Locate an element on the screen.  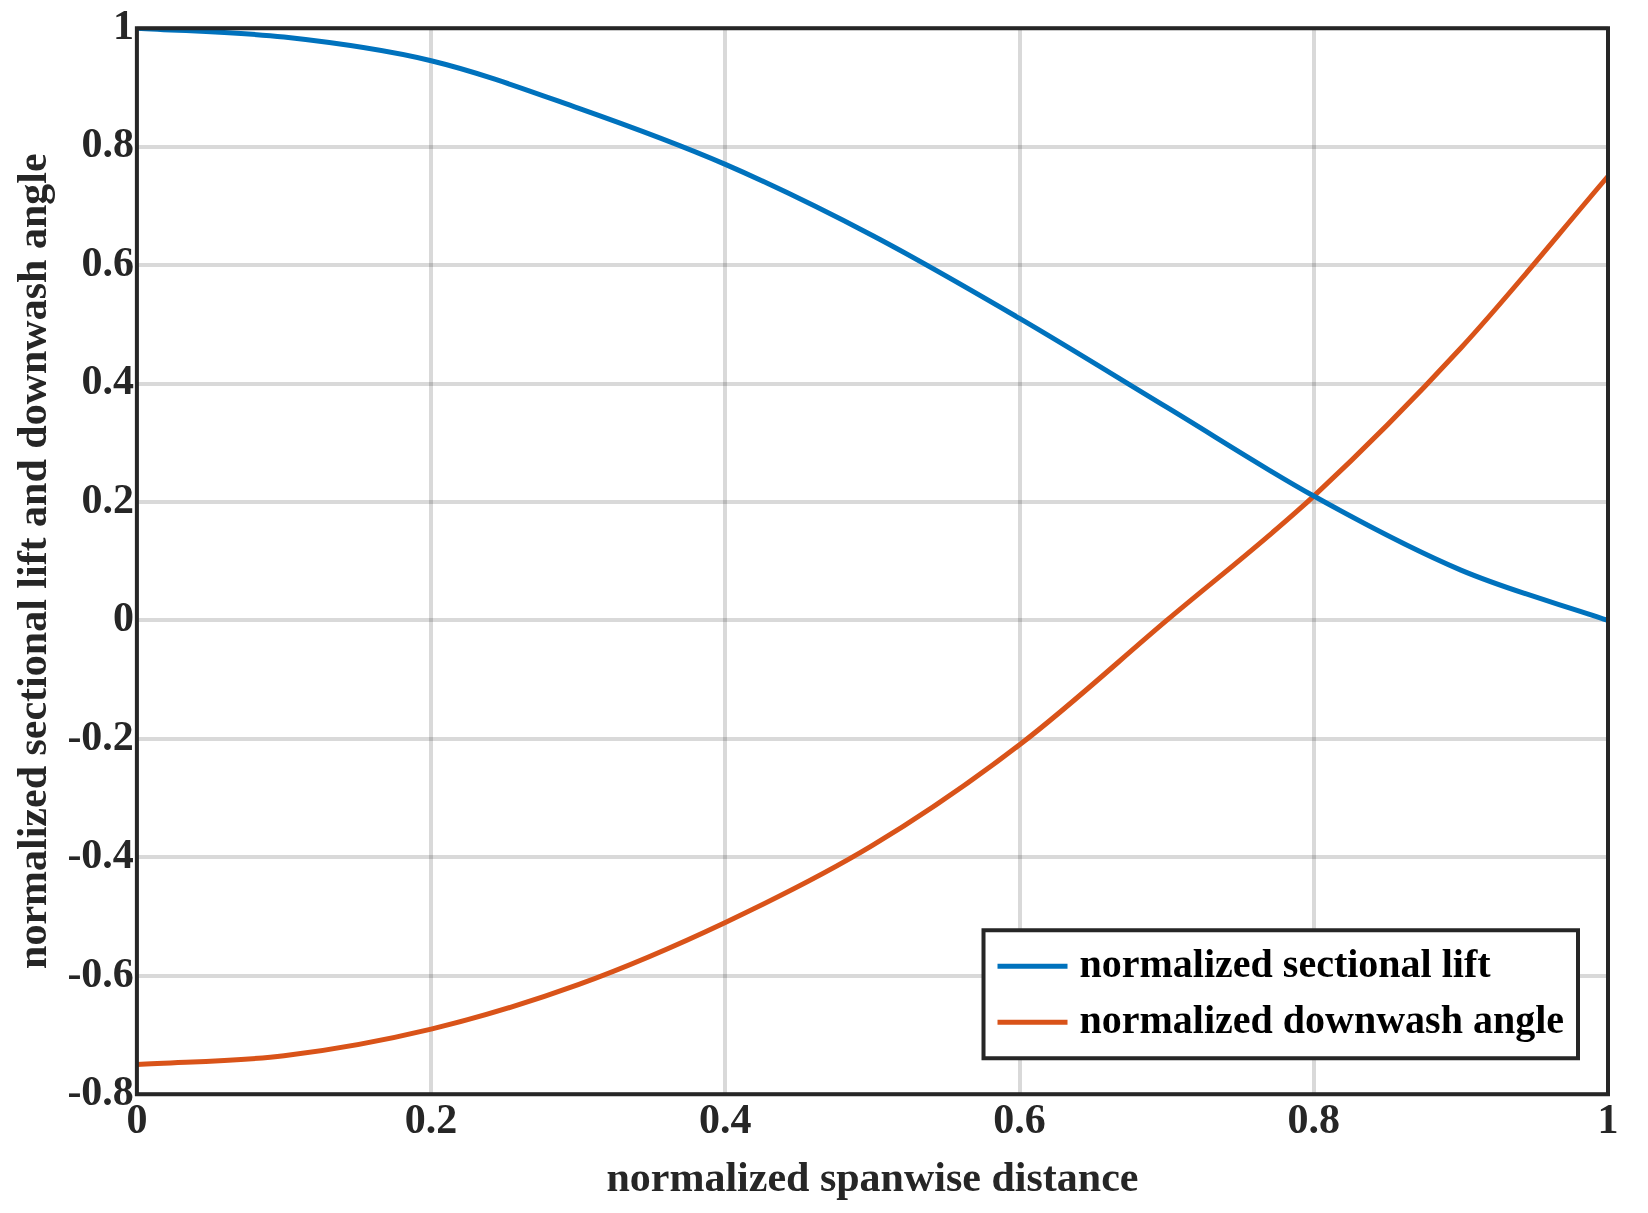
y-tick-label: -0.2 is located at coordinates (100, 735).